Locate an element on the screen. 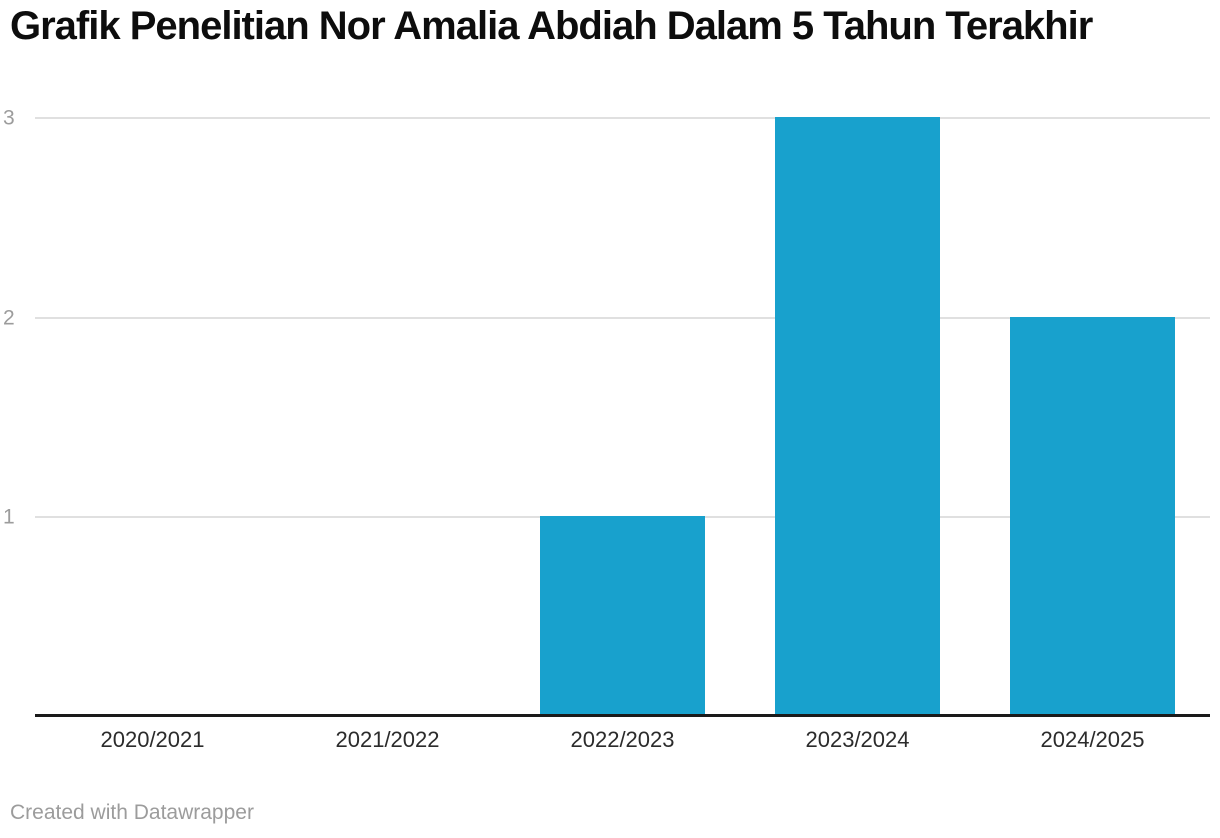 The image size is (1220, 838). bar-2022-2023 is located at coordinates (622, 616).